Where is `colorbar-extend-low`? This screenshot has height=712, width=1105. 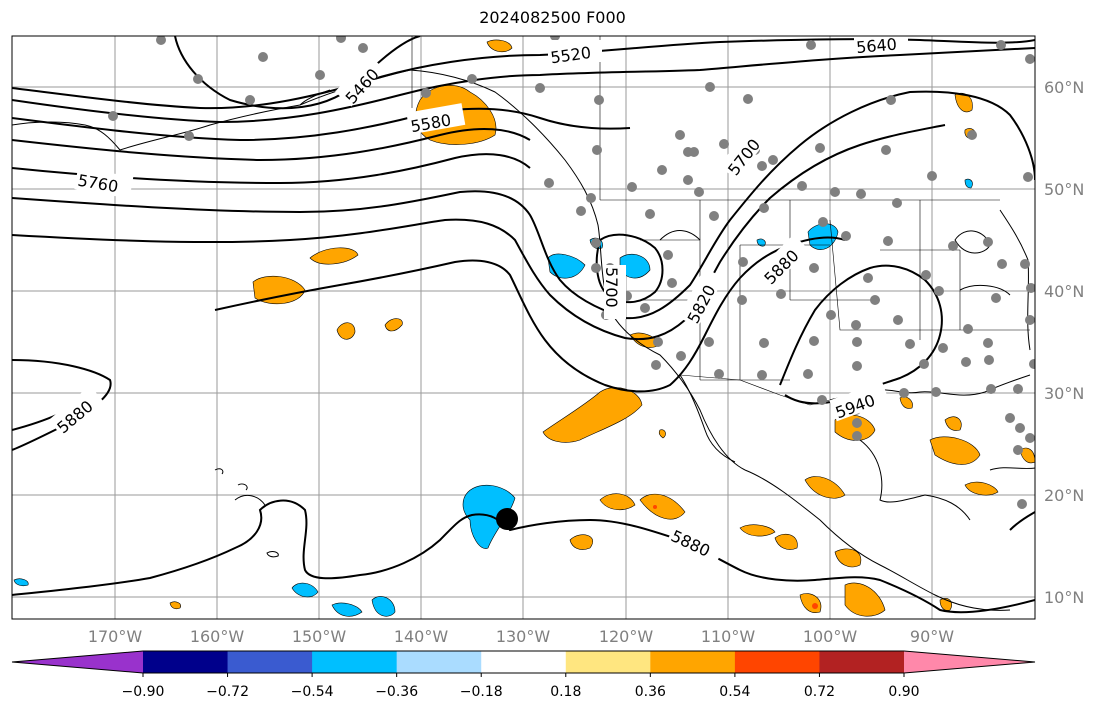 colorbar-extend-low is located at coordinates (77, 662).